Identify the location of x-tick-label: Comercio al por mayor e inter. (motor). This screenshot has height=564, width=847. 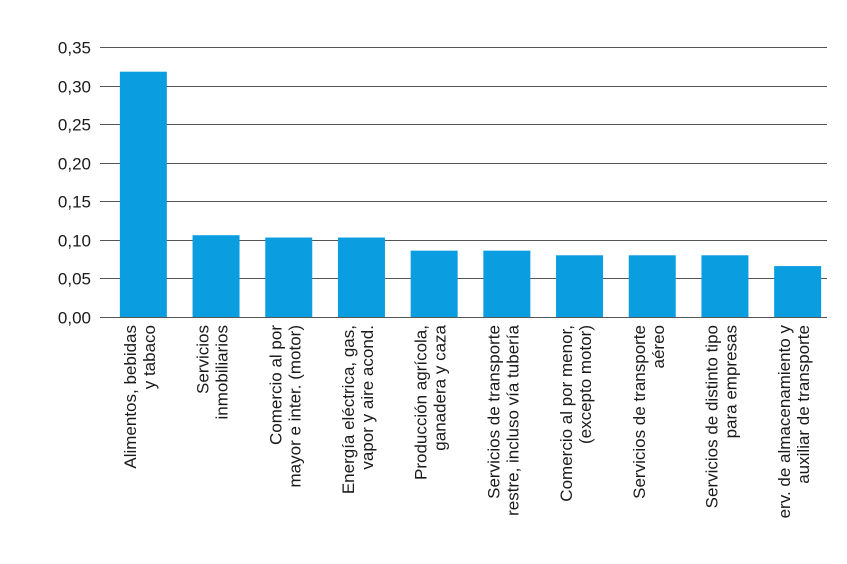
(285, 406).